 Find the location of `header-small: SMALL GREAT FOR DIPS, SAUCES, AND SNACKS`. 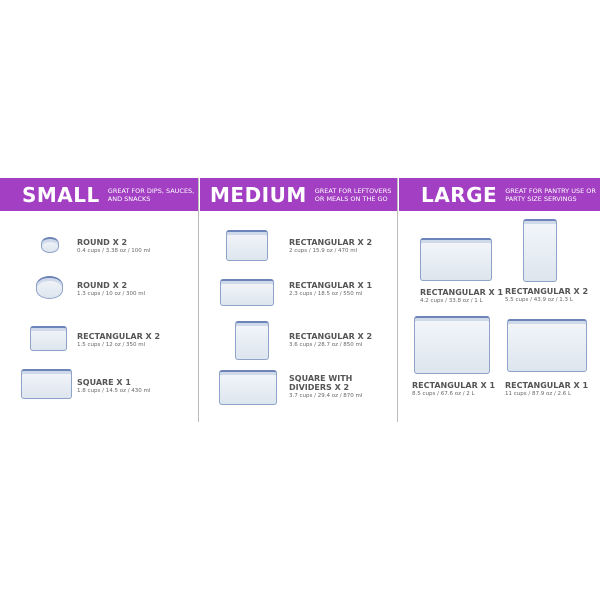

header-small: SMALL GREAT FOR DIPS, SAUCES, AND SNACKS is located at coordinates (99, 194).